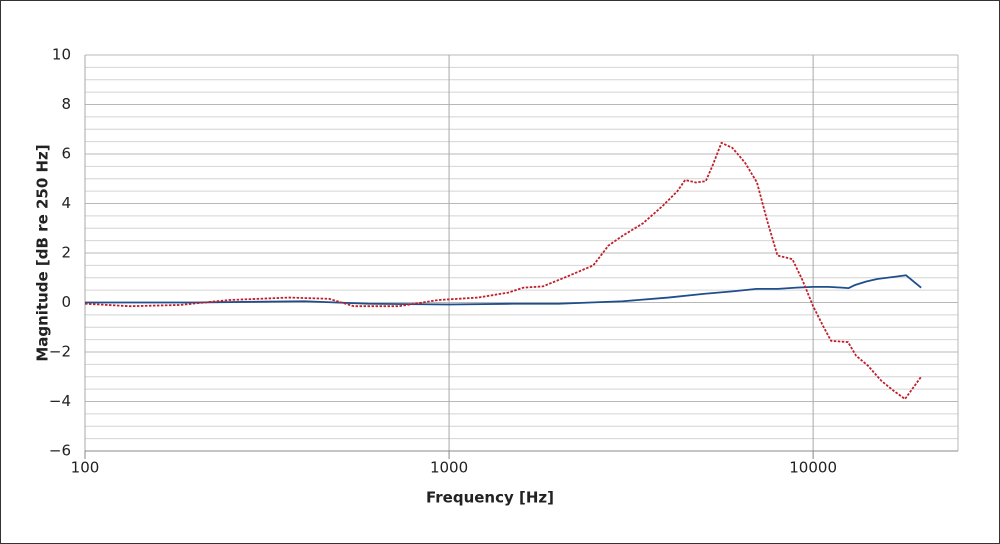 This screenshot has width=1000, height=544. What do you see at coordinates (503, 290) in the screenshot?
I see `series-line` at bounding box center [503, 290].